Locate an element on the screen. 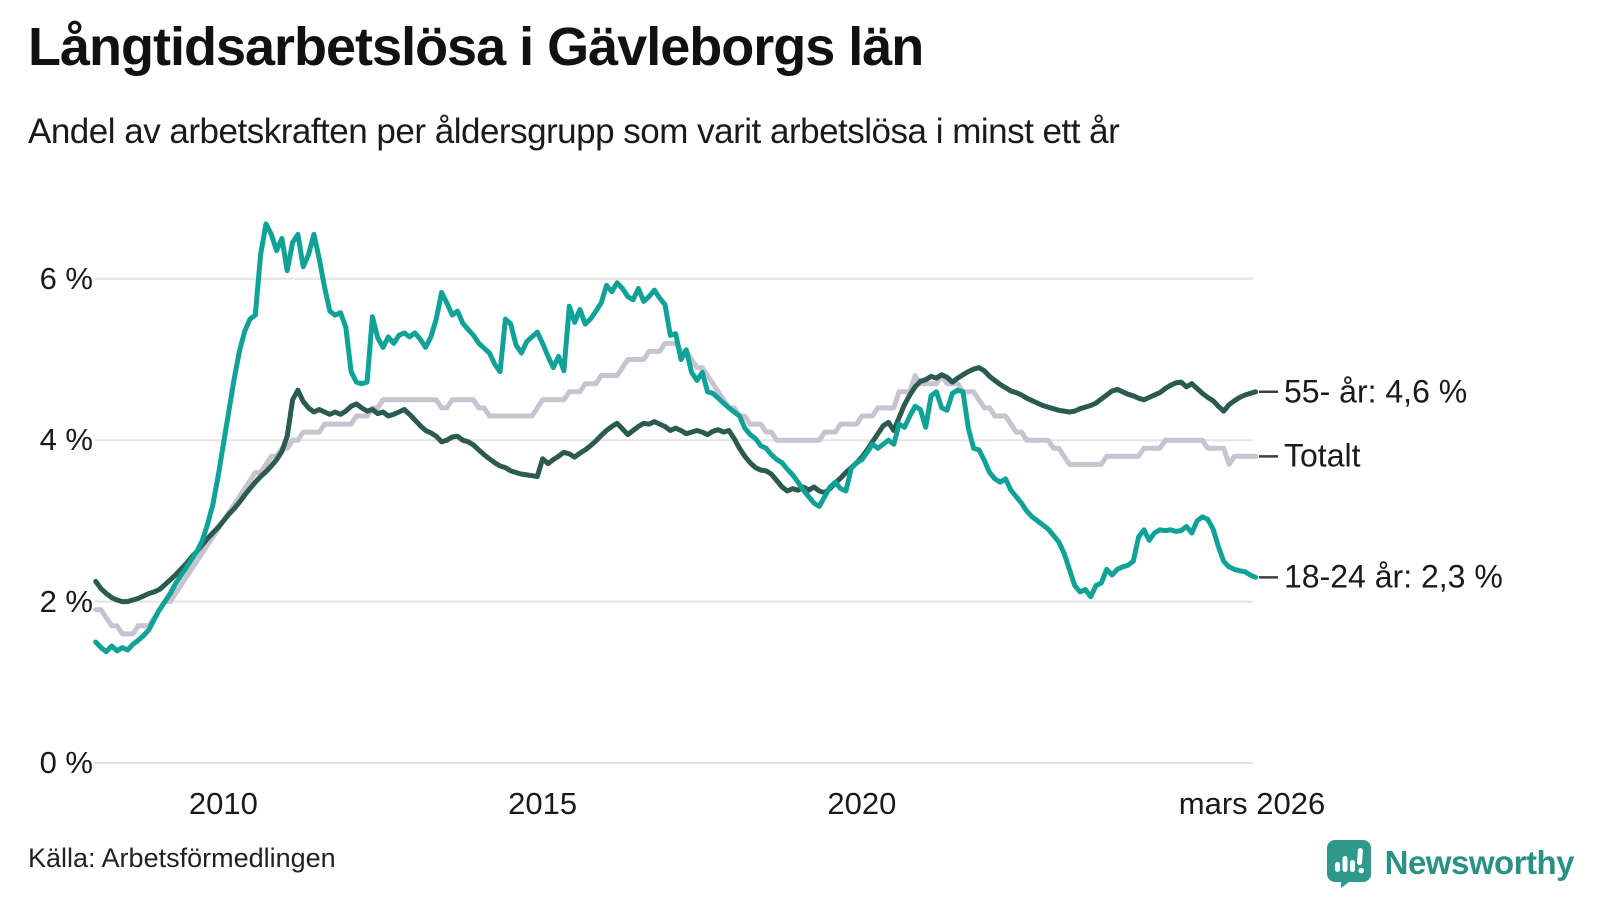 The image size is (1600, 900). source-note: Källa: Arbetsförmedlingen is located at coordinates (182, 858).